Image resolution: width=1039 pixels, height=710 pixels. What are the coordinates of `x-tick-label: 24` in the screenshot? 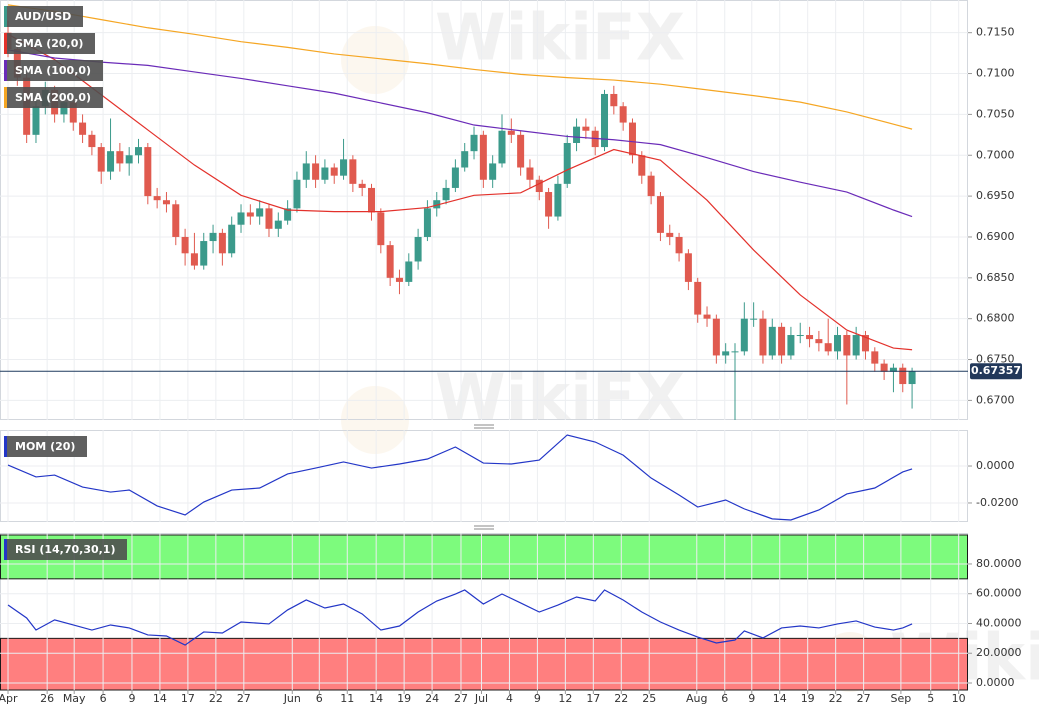 It's located at (432, 698).